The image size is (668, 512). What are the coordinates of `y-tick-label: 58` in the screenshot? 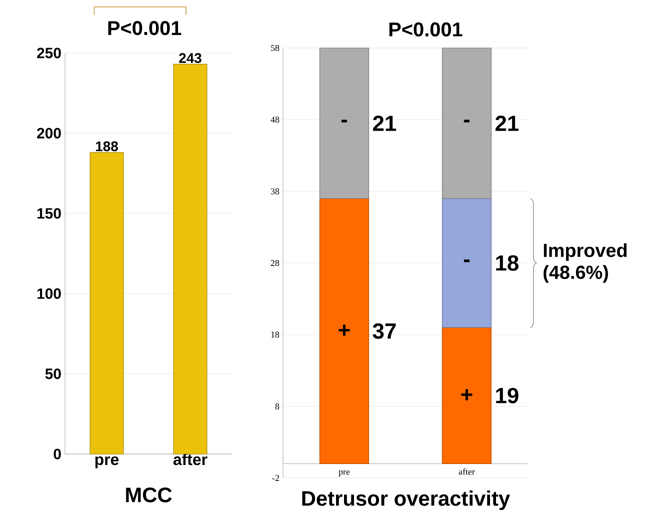 It's located at (275, 48).